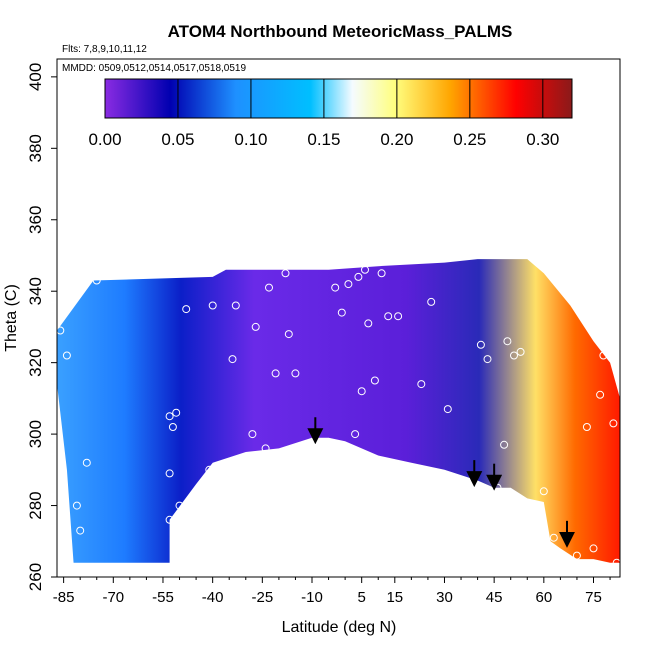  I want to click on x-tick-label: -85, so click(64, 597).